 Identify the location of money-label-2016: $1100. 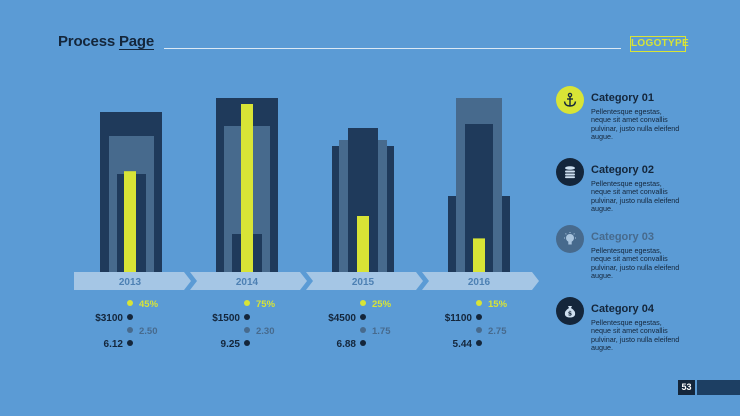
(459, 318).